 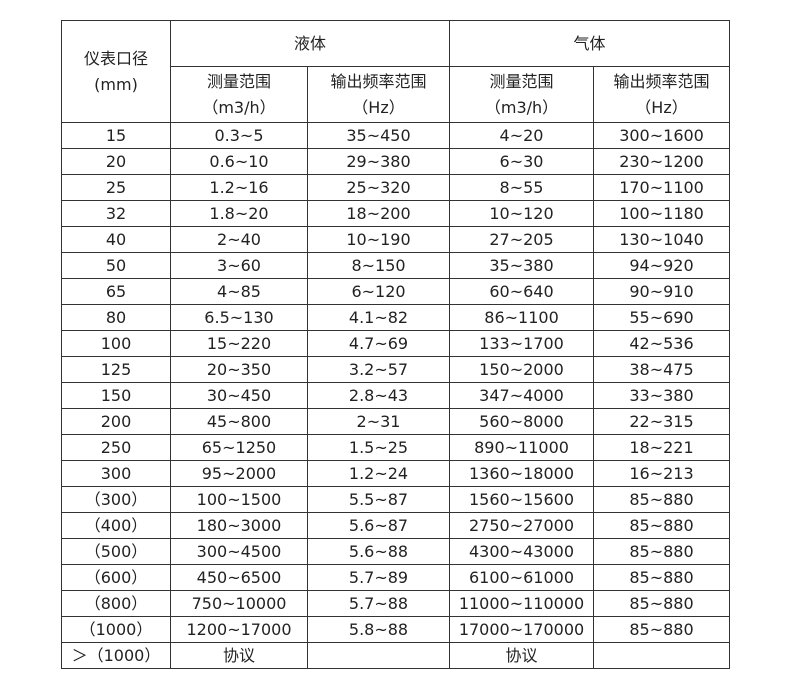 What do you see at coordinates (522, 369) in the screenshot?
I see `data-cell: 150~2000` at bounding box center [522, 369].